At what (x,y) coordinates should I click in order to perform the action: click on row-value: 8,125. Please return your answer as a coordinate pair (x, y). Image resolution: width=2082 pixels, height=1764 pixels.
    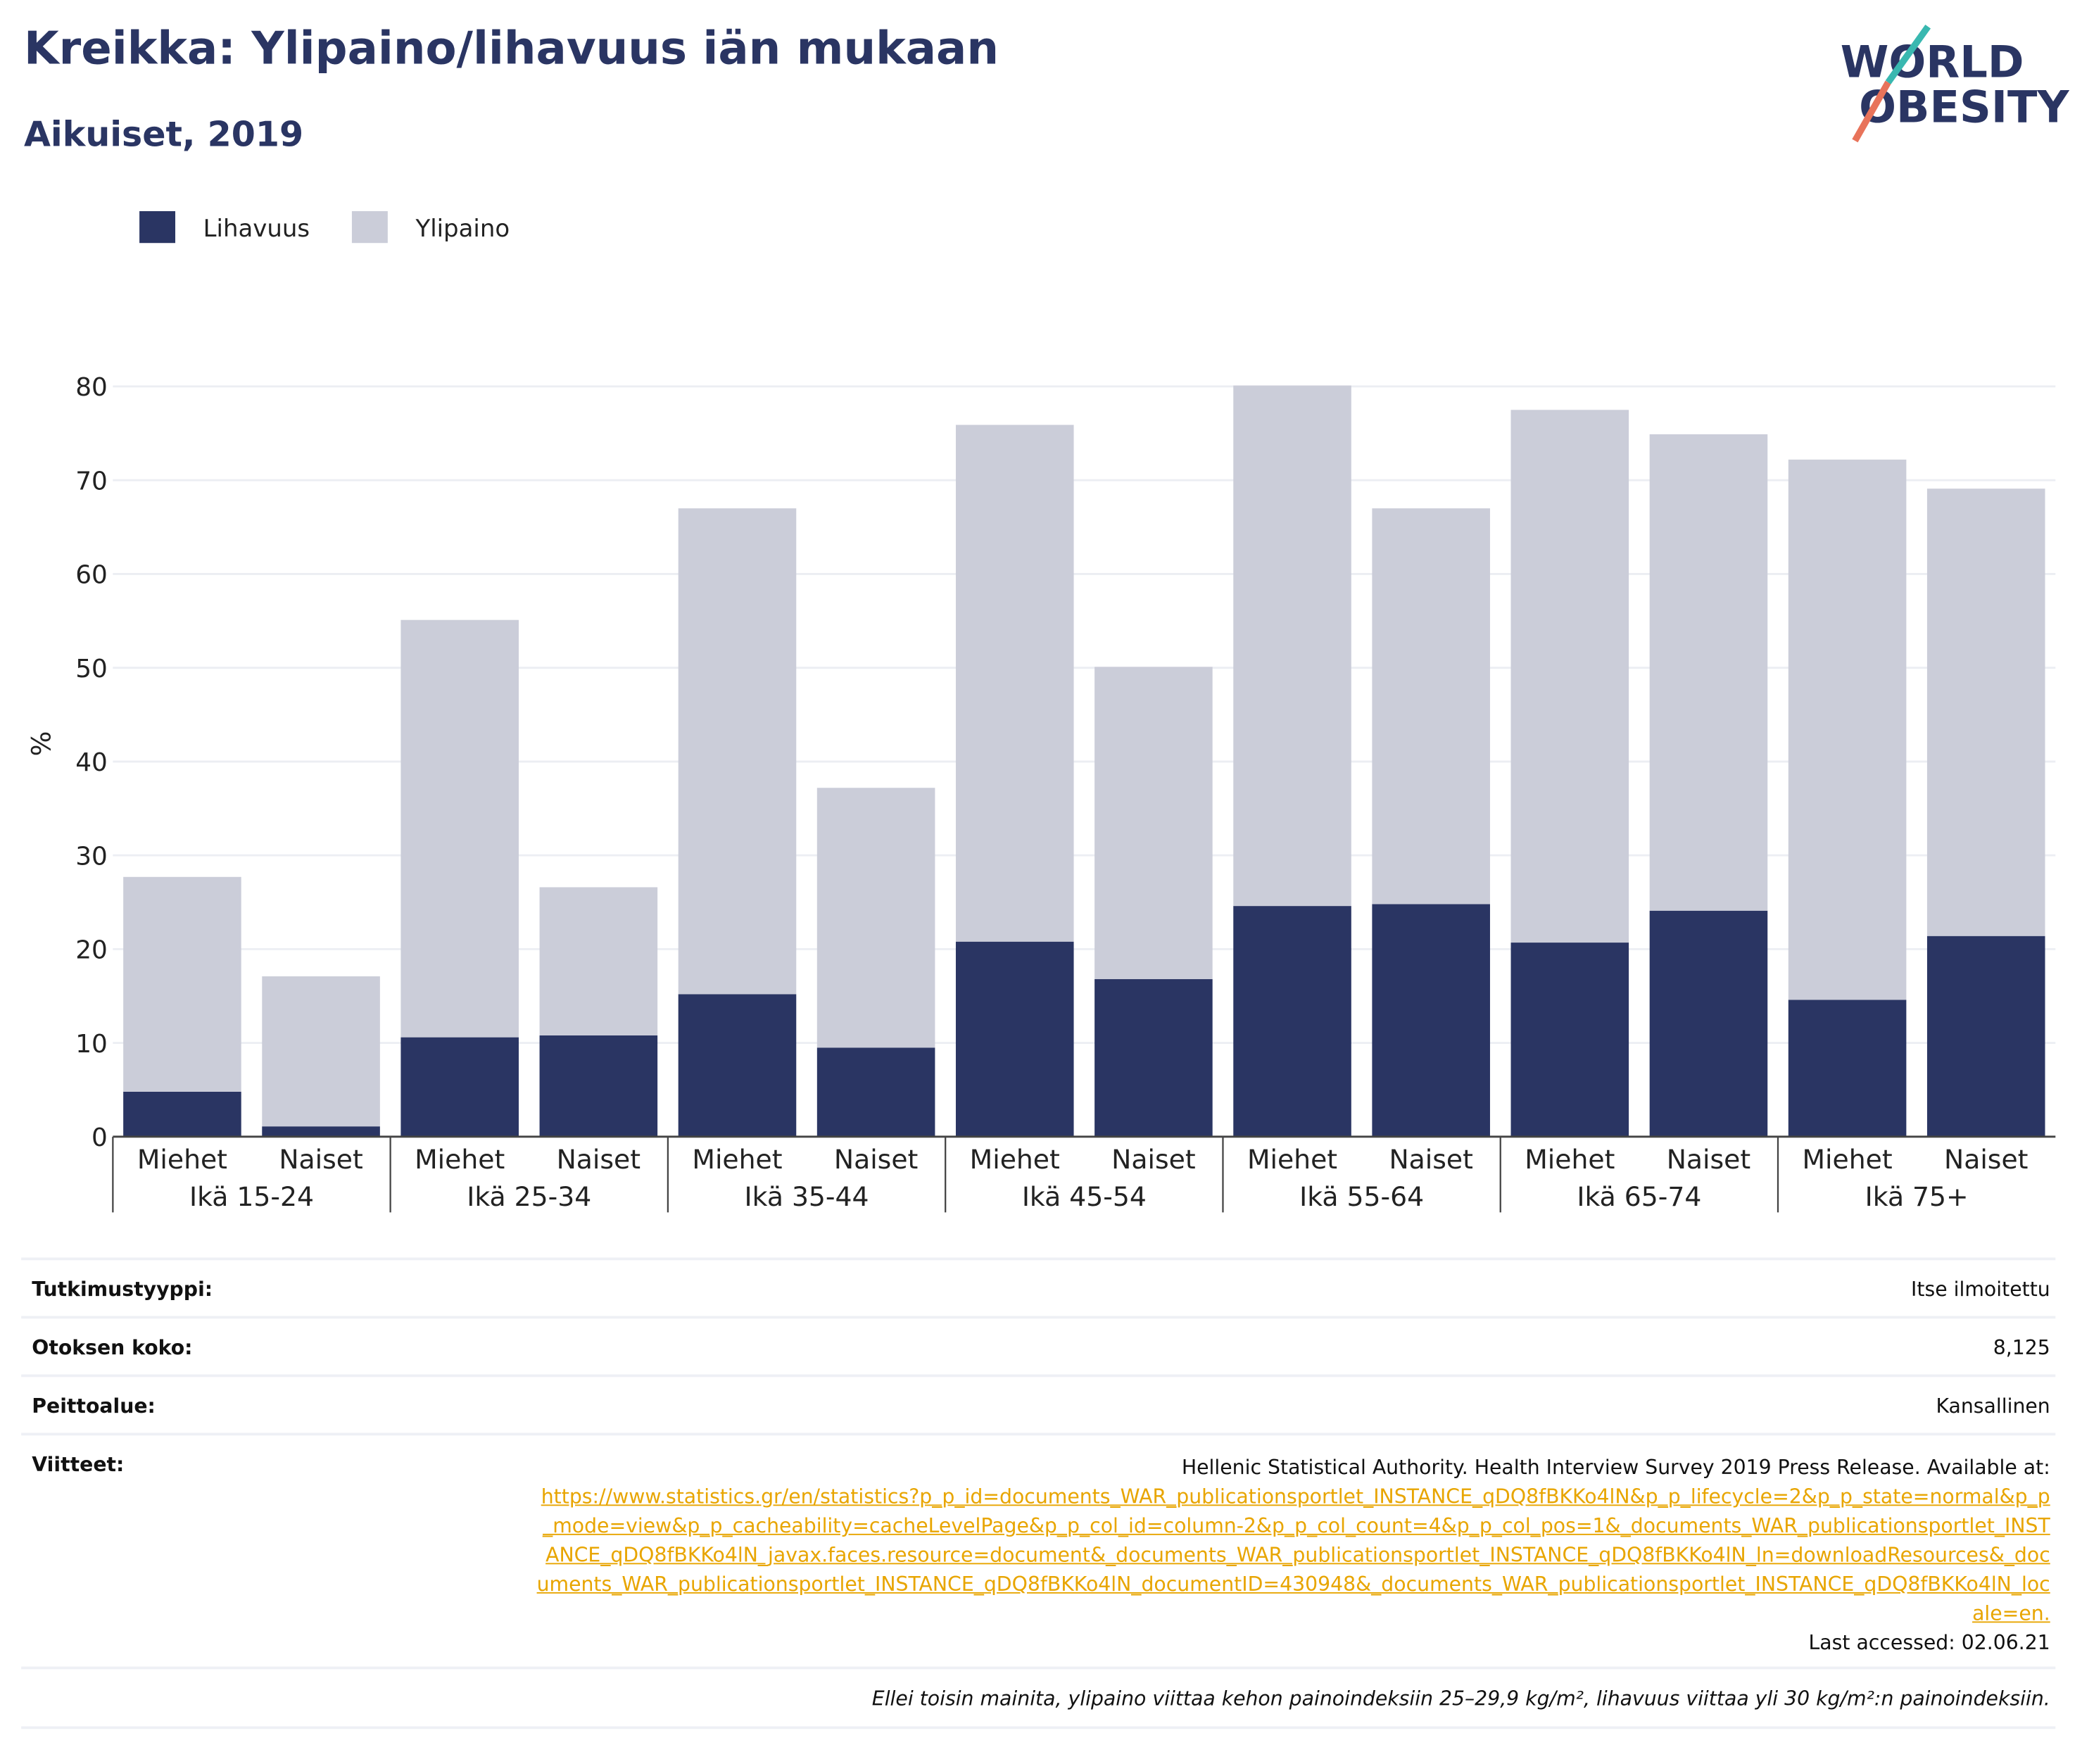
    Looking at the image, I should click on (2021, 1348).